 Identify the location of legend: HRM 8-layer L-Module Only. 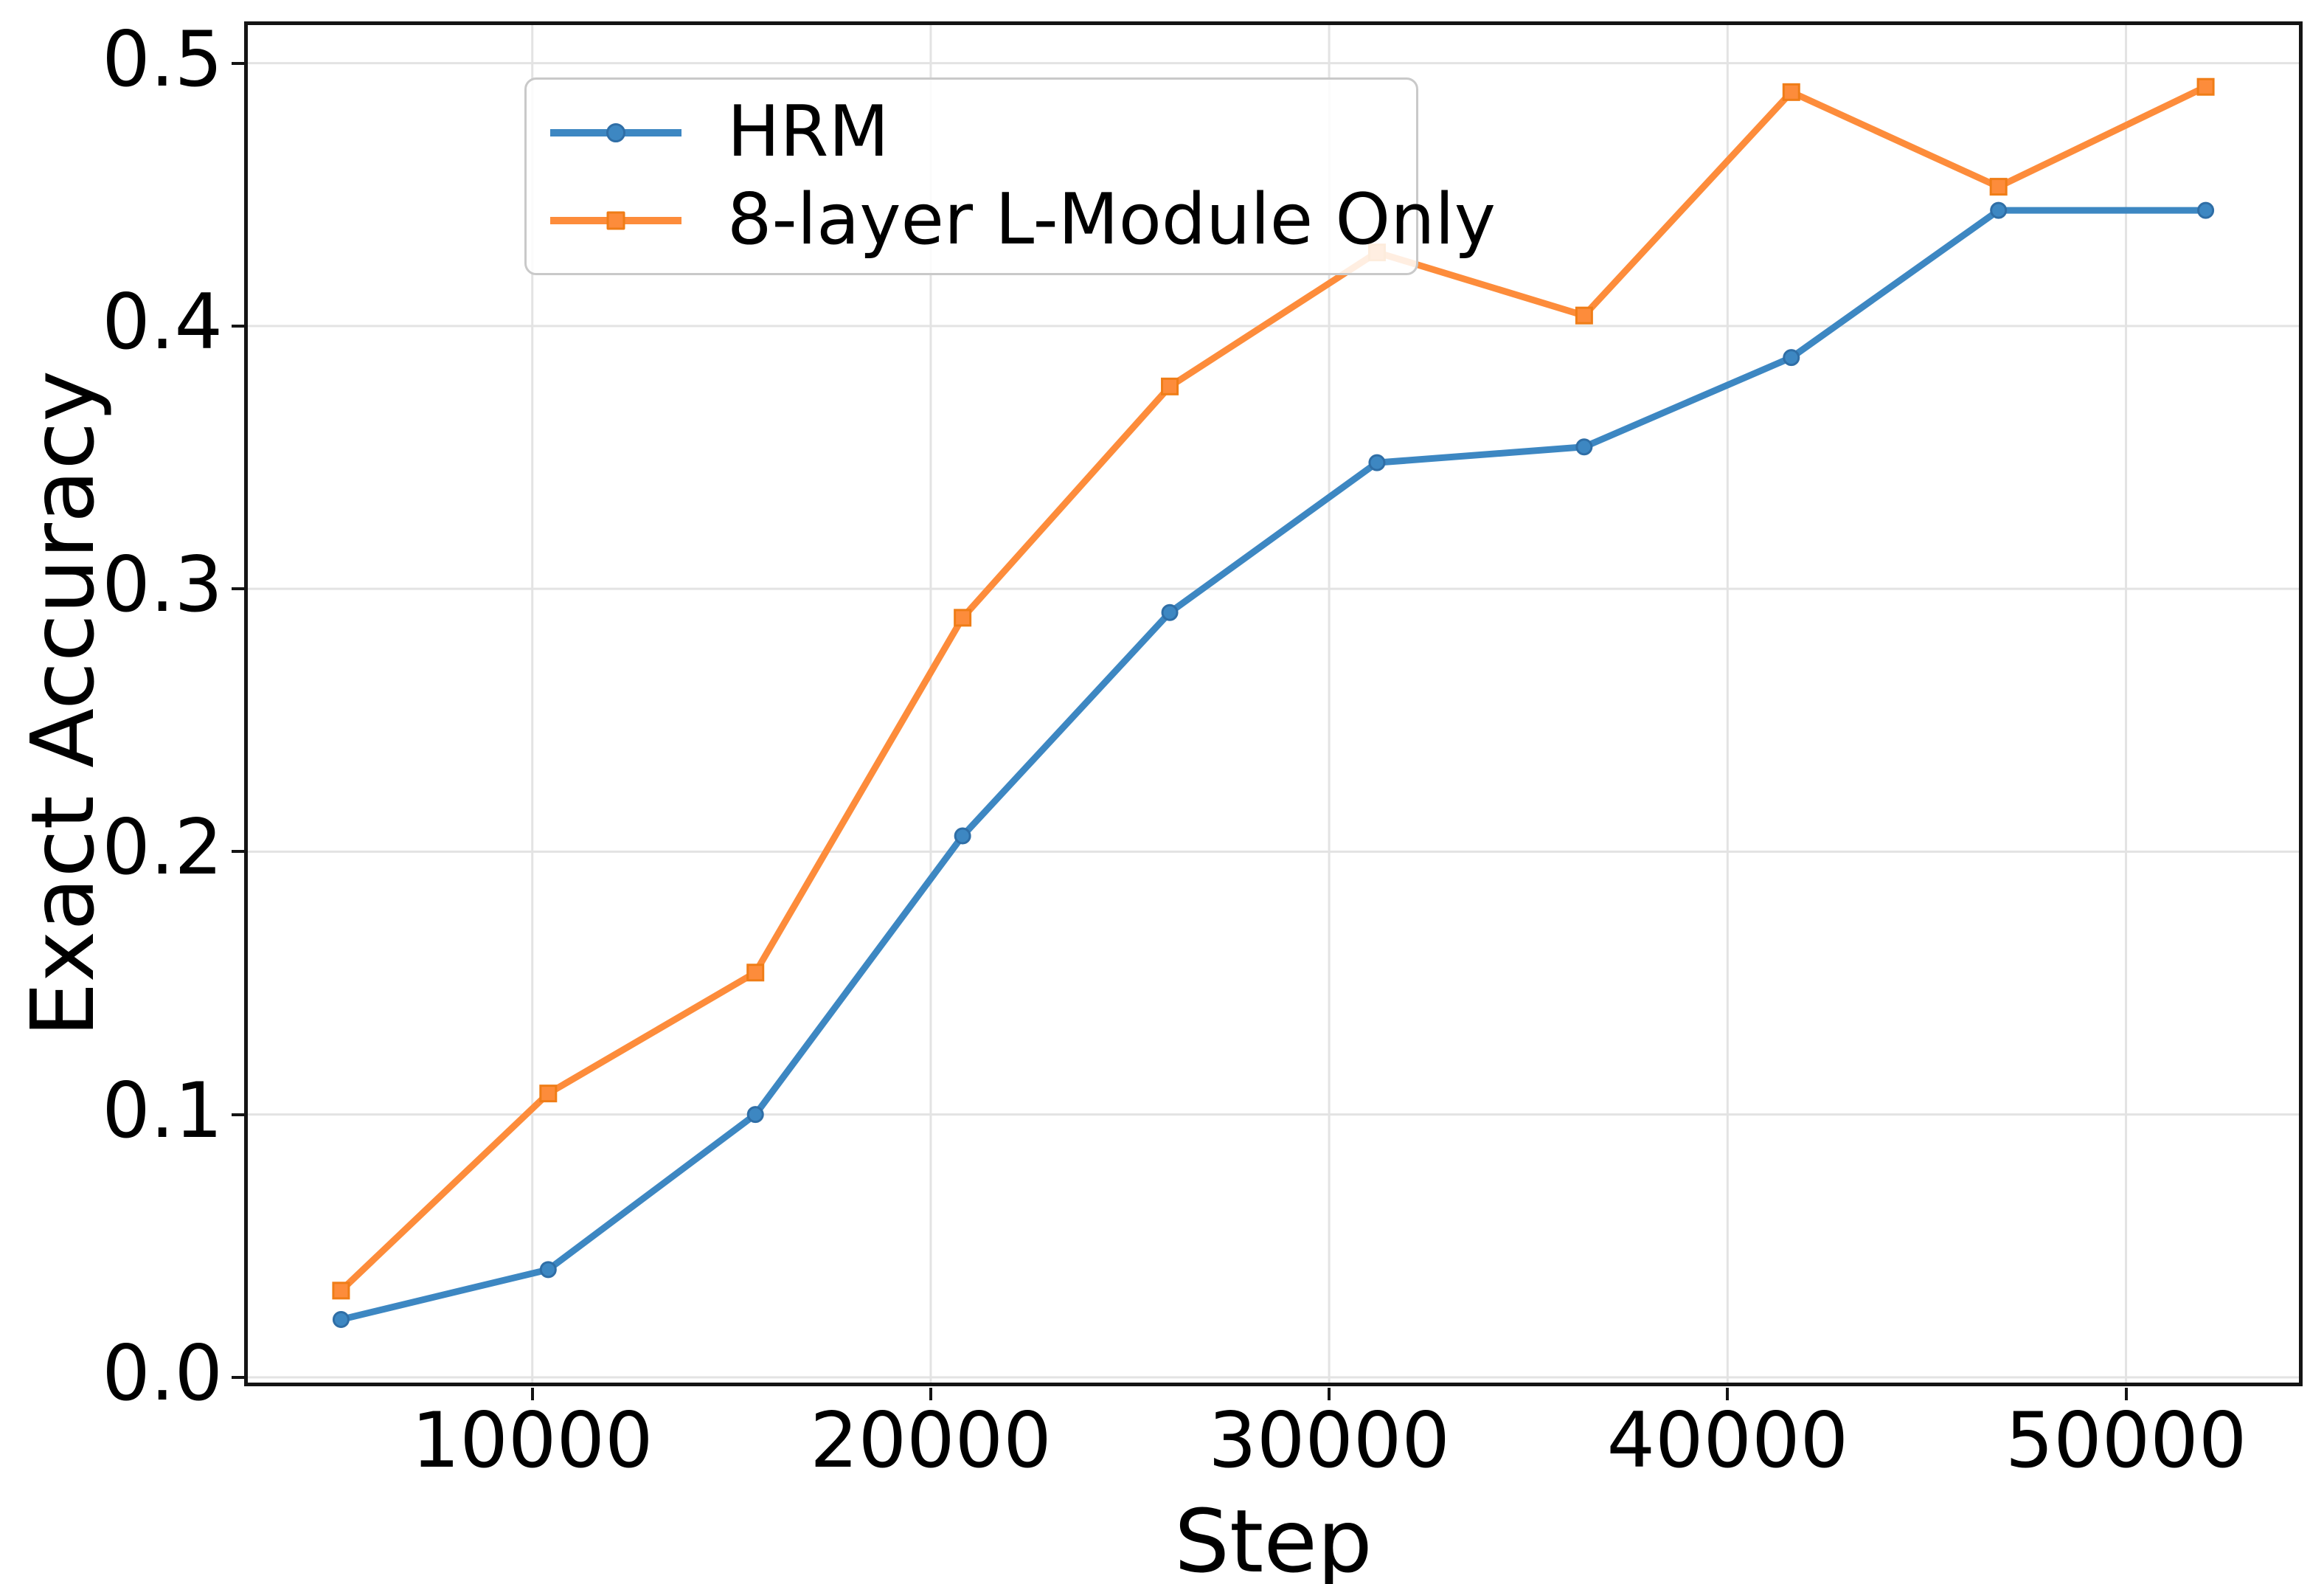
(1010, 176).